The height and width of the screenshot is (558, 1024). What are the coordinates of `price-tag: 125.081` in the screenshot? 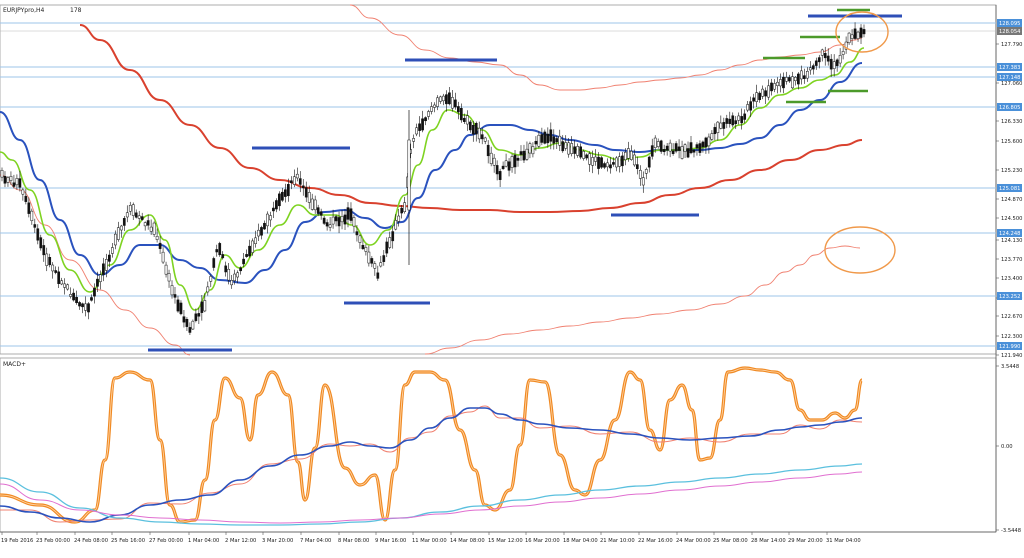 It's located at (1009, 188).